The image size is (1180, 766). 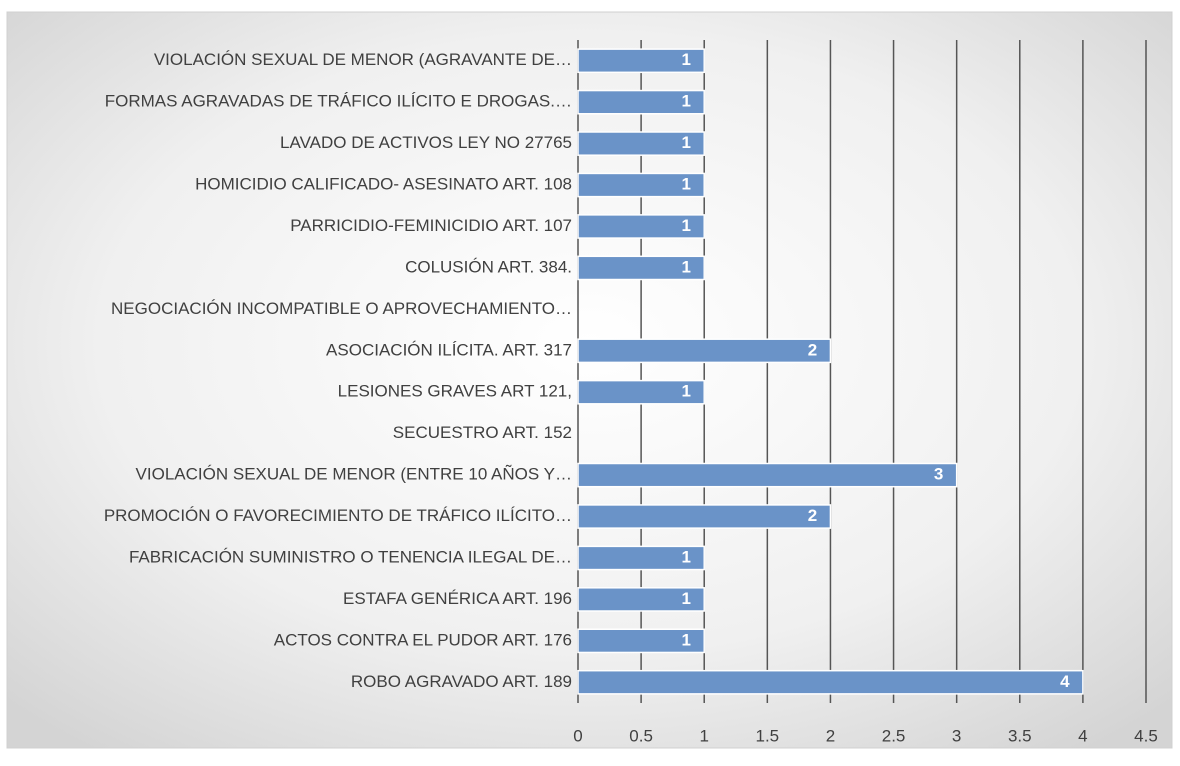 What do you see at coordinates (1082, 735) in the screenshot?
I see `x-tick-label: 4` at bounding box center [1082, 735].